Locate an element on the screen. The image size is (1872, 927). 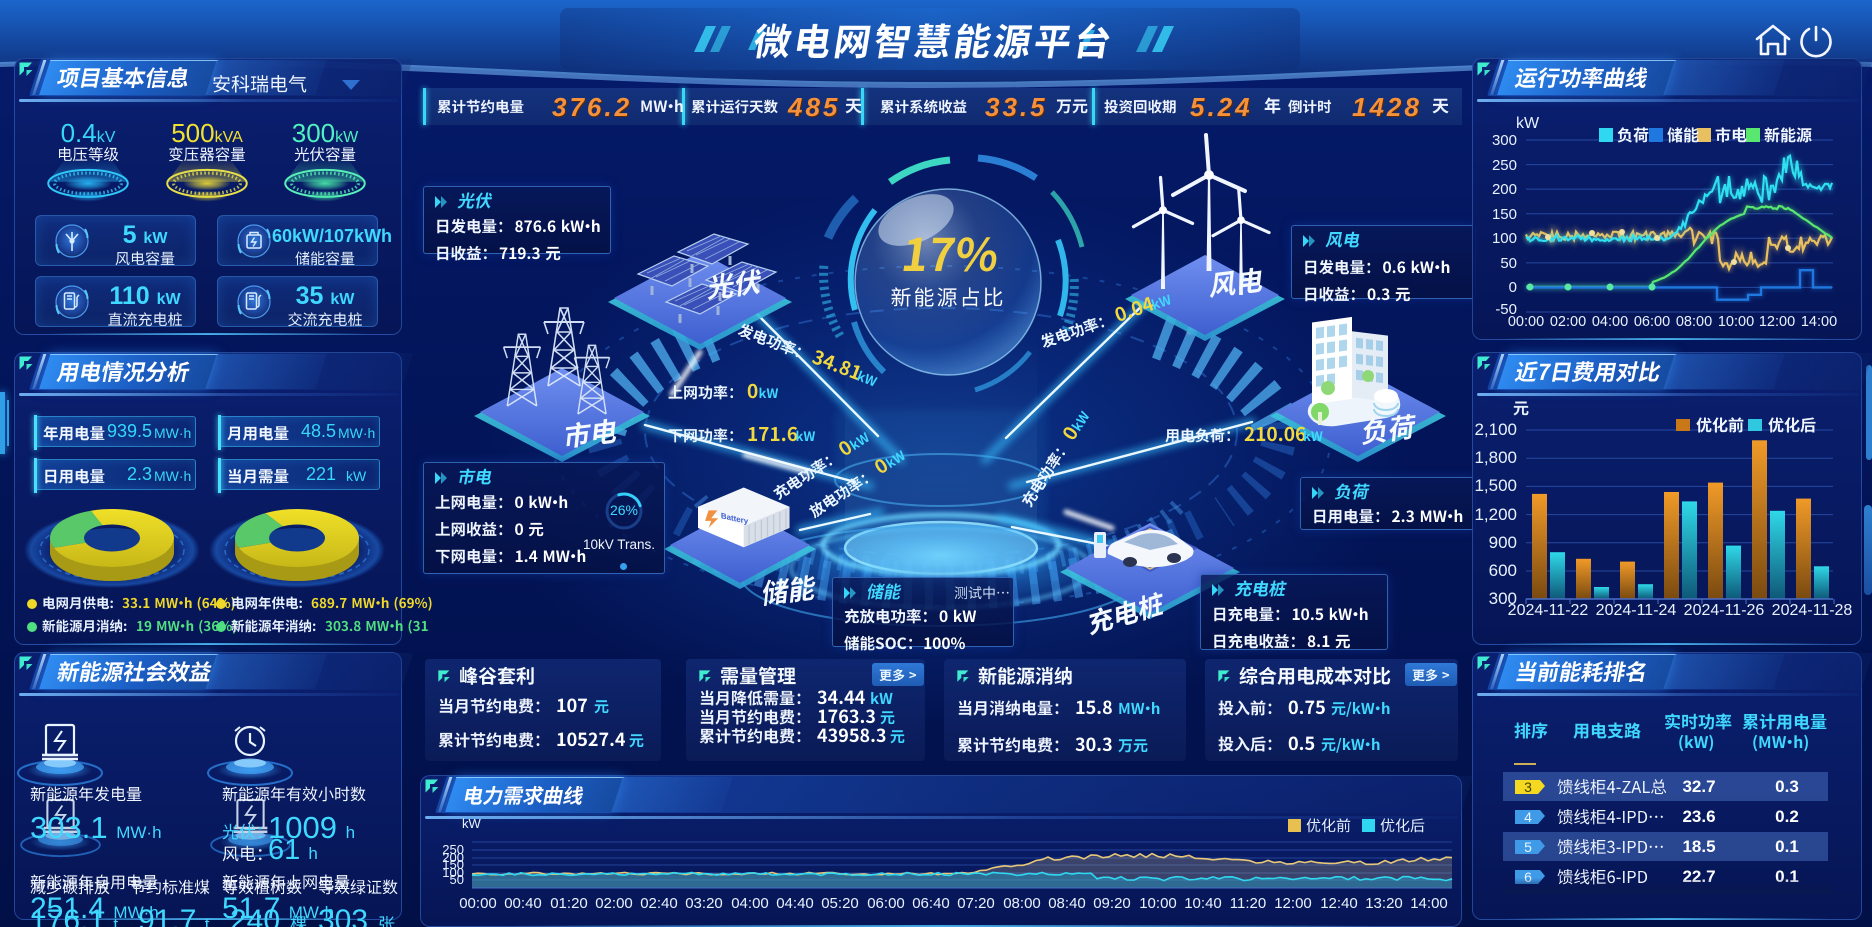
svg-text: 12:40 is located at coordinates (1339, 903).